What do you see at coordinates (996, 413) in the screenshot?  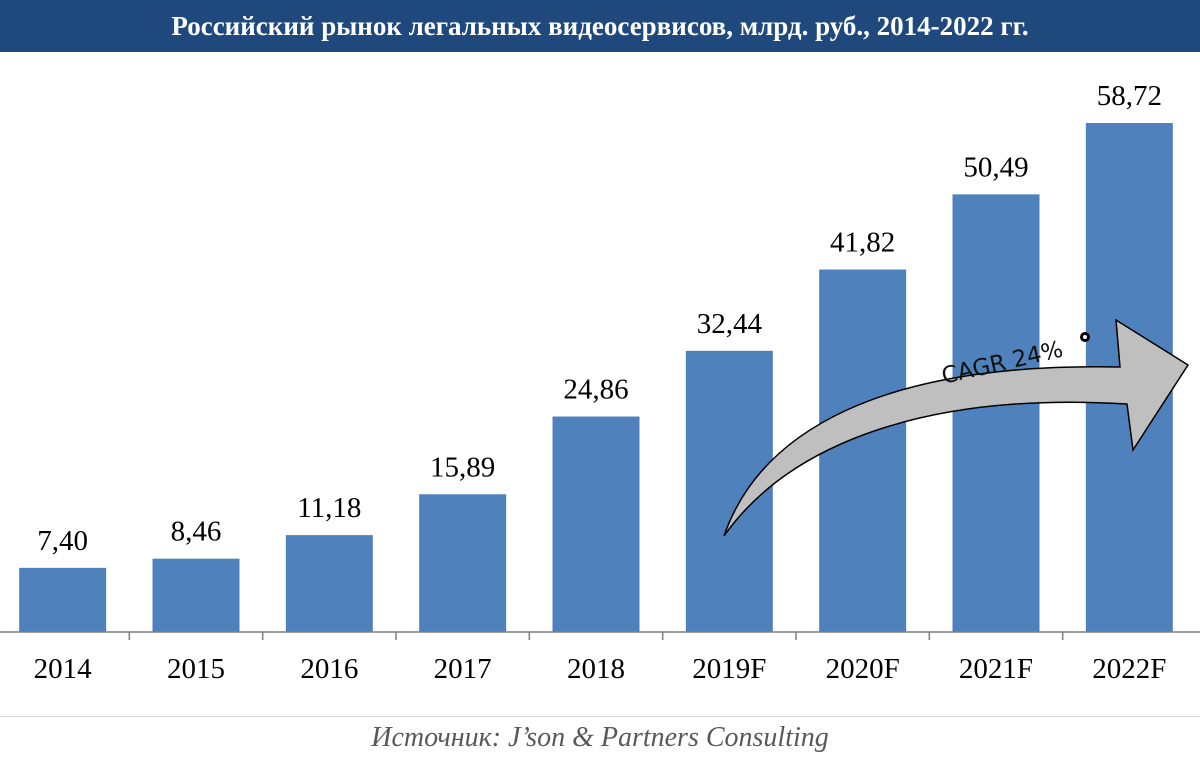 I see `bar-2021F` at bounding box center [996, 413].